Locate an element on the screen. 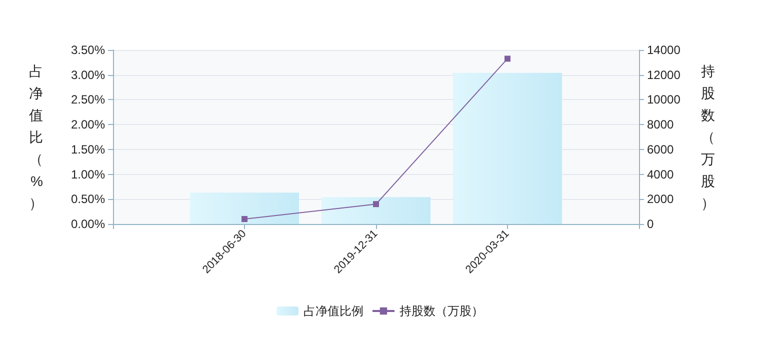 The width and height of the screenshot is (760, 340). y2-tick-label: 4000 is located at coordinates (660, 174).